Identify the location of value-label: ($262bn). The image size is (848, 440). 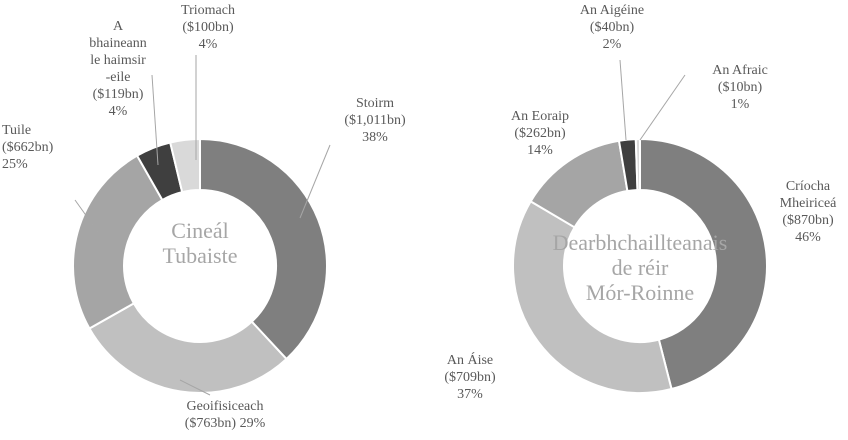
(540, 133).